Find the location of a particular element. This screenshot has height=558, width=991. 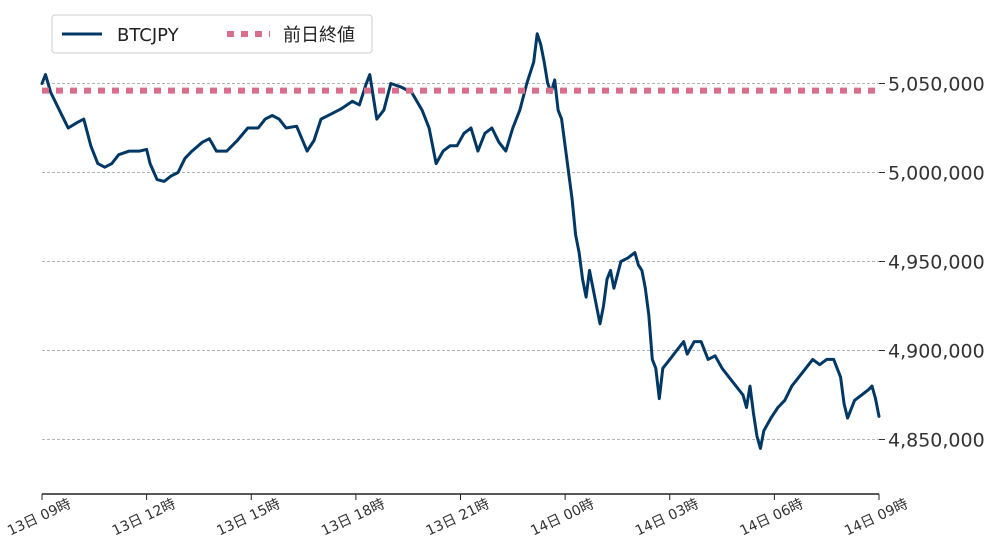

legend: BTCJPY 前日終値 is located at coordinates (212, 34).